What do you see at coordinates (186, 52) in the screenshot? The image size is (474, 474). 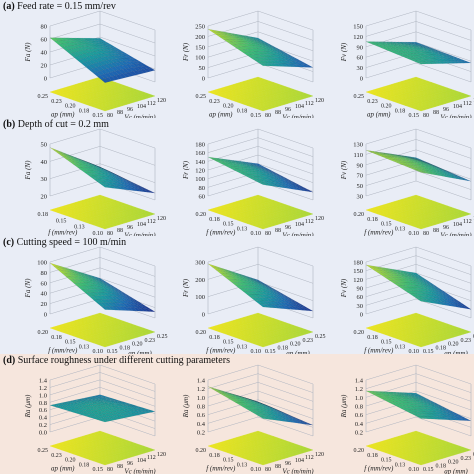 I see `z-axis-label: Fr (N)` at bounding box center [186, 52].